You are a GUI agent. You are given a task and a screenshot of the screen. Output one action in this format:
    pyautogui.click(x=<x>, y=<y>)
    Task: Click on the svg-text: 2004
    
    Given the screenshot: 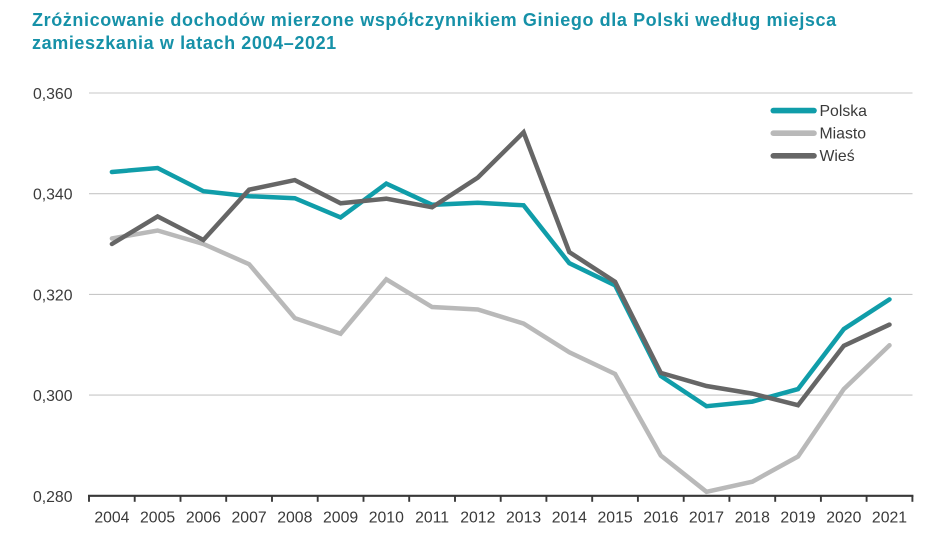 What is the action you would take?
    pyautogui.click(x=111, y=518)
    